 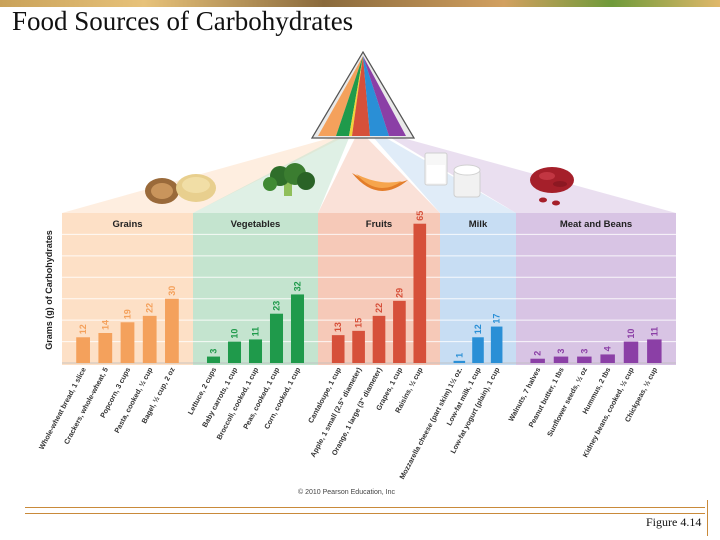 I want to click on bar-peas-cooked-1-cup, so click(x=276, y=338).